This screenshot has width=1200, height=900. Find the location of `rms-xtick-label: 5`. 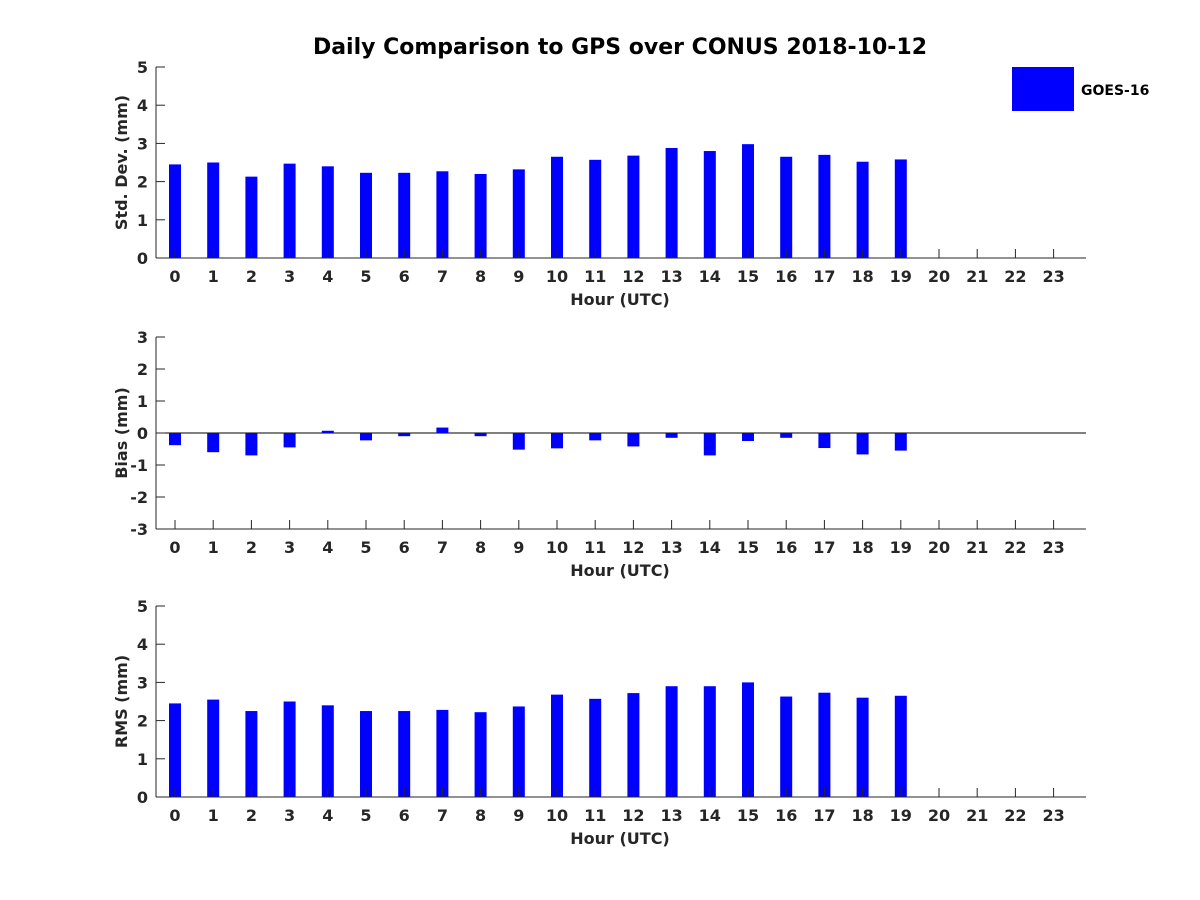

rms-xtick-label: 5 is located at coordinates (365, 815).